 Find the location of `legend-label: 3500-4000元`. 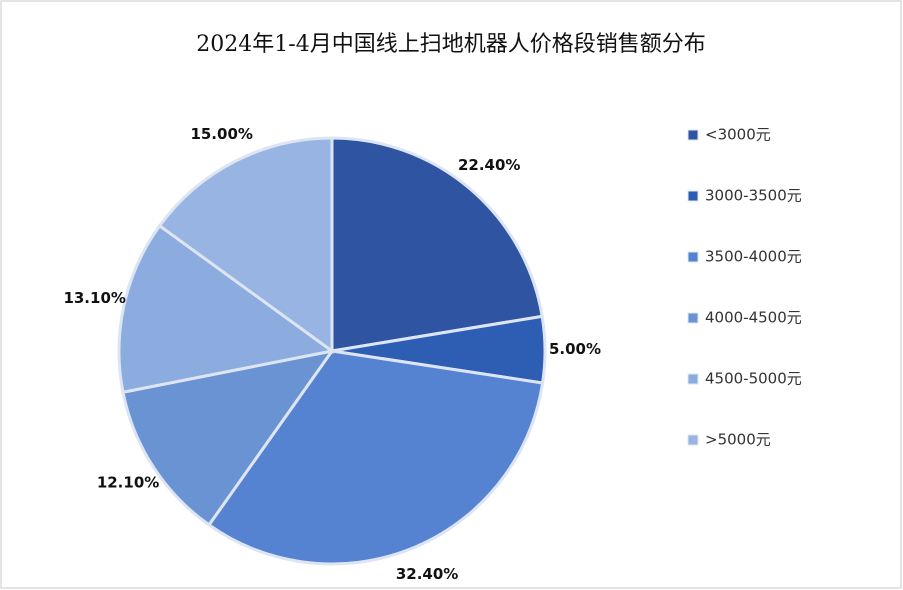

legend-label: 3500-4000元 is located at coordinates (753, 257).